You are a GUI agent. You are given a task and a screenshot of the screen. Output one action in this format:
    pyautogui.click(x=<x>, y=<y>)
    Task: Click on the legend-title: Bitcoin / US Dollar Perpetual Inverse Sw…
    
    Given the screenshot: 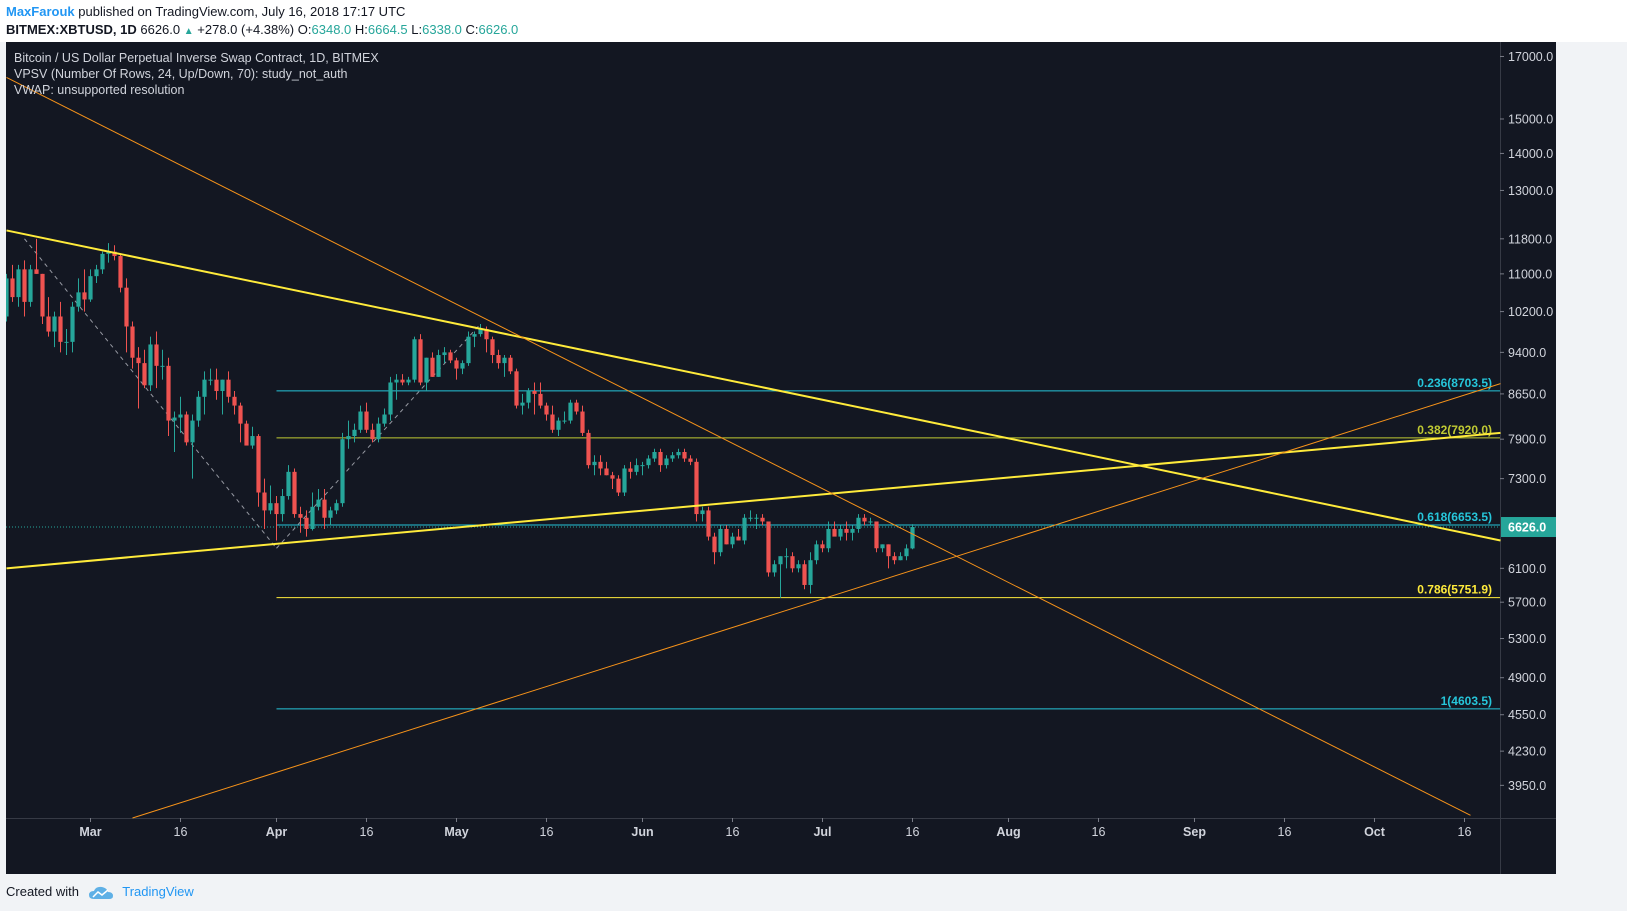 What is the action you would take?
    pyautogui.click(x=196, y=58)
    